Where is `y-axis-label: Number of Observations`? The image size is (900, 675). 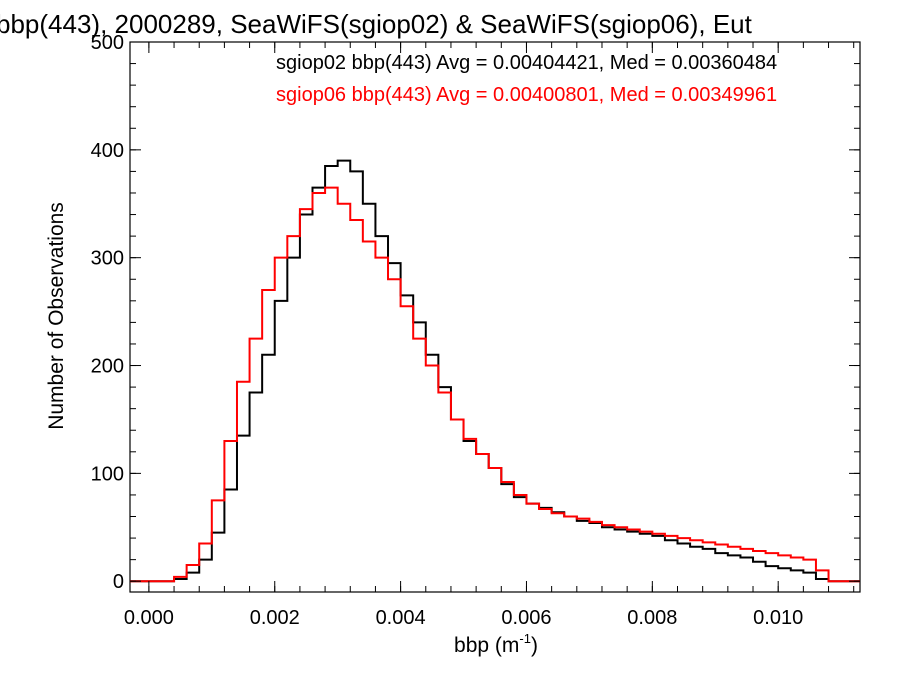 y-axis-label: Number of Observations is located at coordinates (56, 316).